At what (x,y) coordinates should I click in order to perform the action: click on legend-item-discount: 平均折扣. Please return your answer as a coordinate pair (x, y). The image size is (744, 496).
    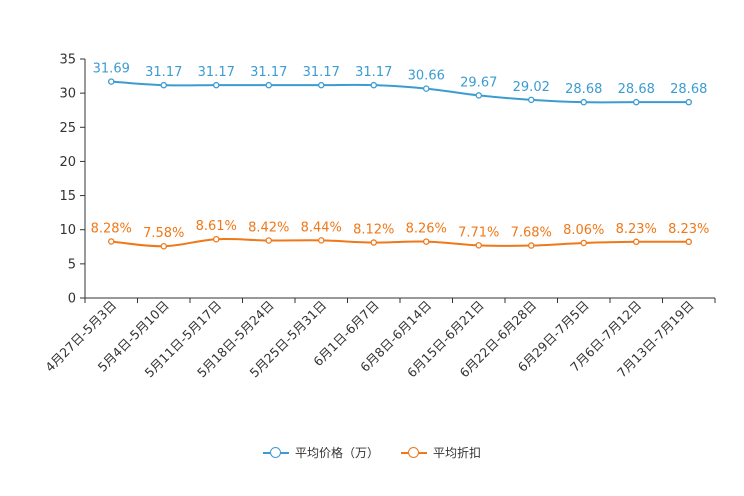
    Looking at the image, I should click on (441, 452).